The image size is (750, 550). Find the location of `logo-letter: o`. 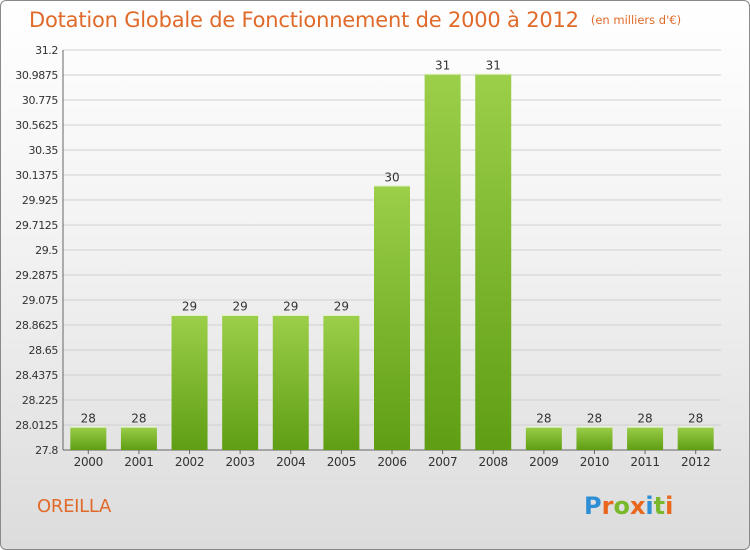

logo-letter: o is located at coordinates (621, 506).